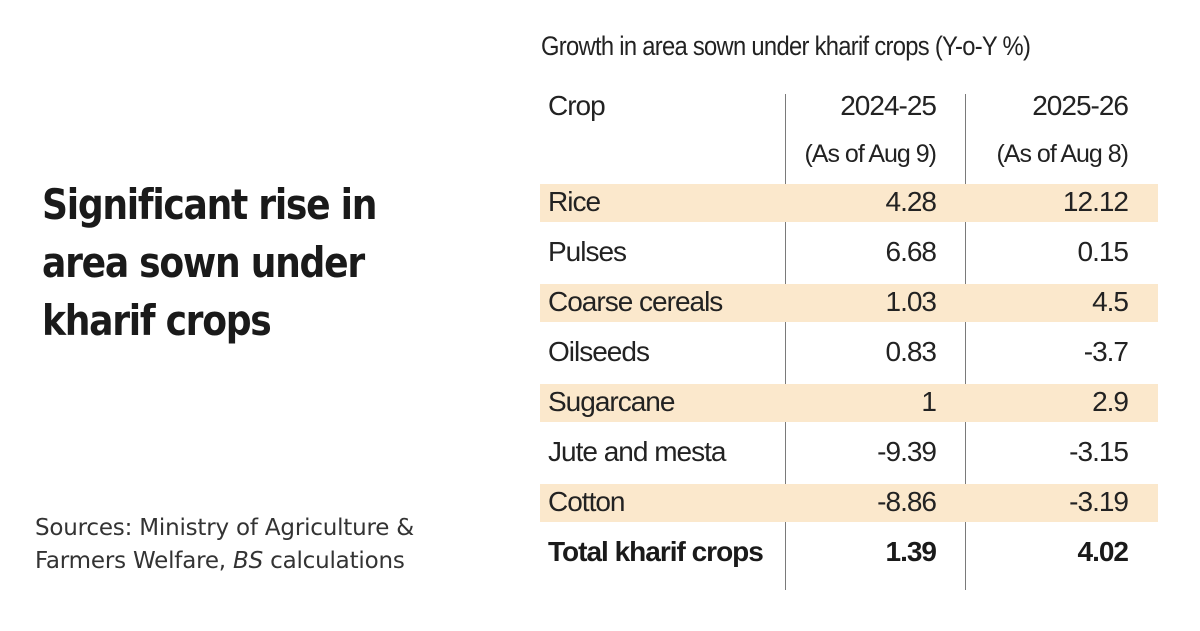 This screenshot has width=1200, height=631. What do you see at coordinates (586, 501) in the screenshot?
I see `crop-cell: Cotton` at bounding box center [586, 501].